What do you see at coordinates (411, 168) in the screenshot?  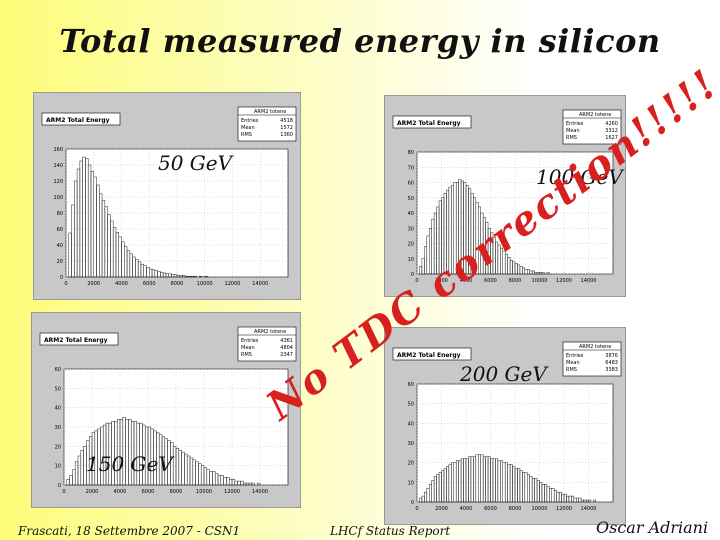 I see `y-tick-label: 70` at bounding box center [411, 168].